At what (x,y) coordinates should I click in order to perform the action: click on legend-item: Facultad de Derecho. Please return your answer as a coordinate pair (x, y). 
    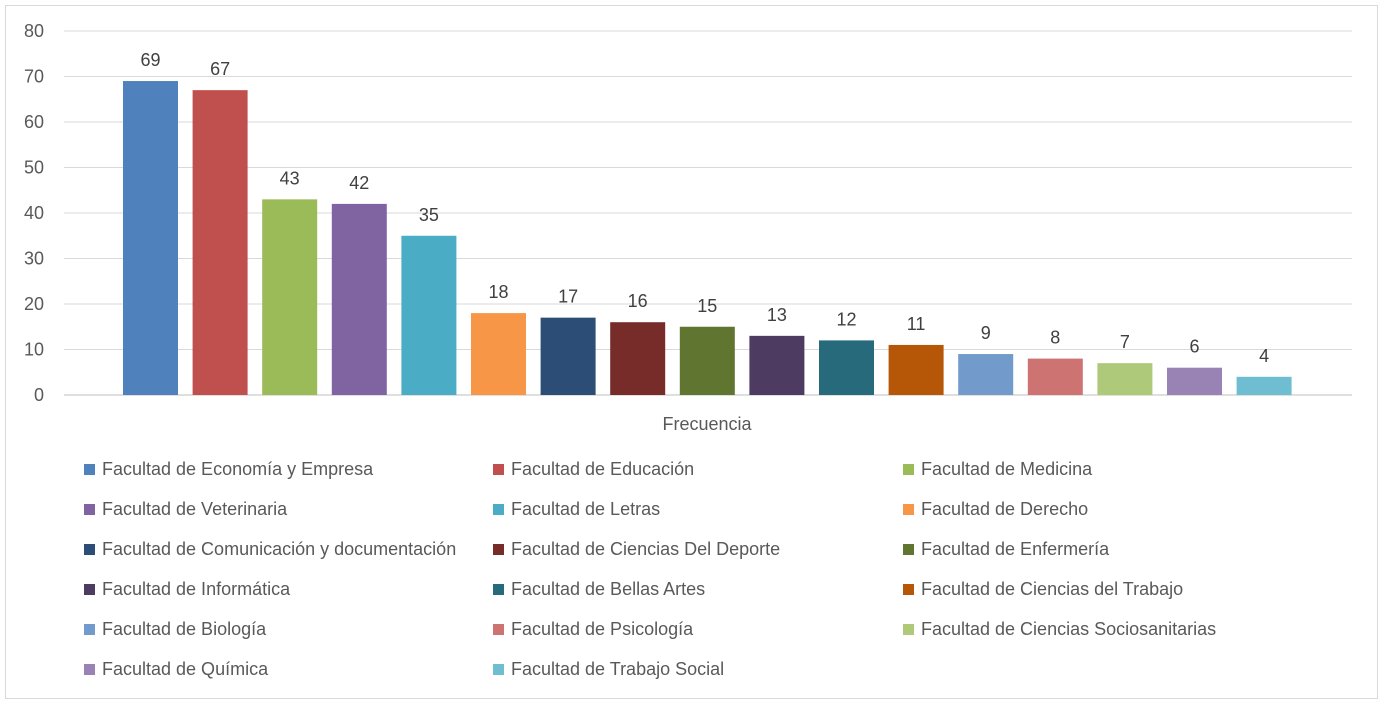
    Looking at the image, I should click on (995, 509).